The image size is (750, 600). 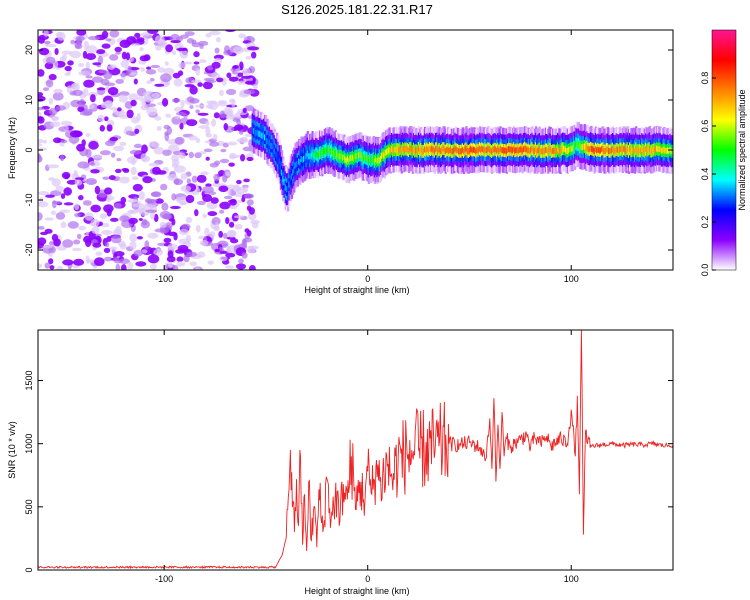 I want to click on y-tick-label: 0, so click(x=29, y=569).